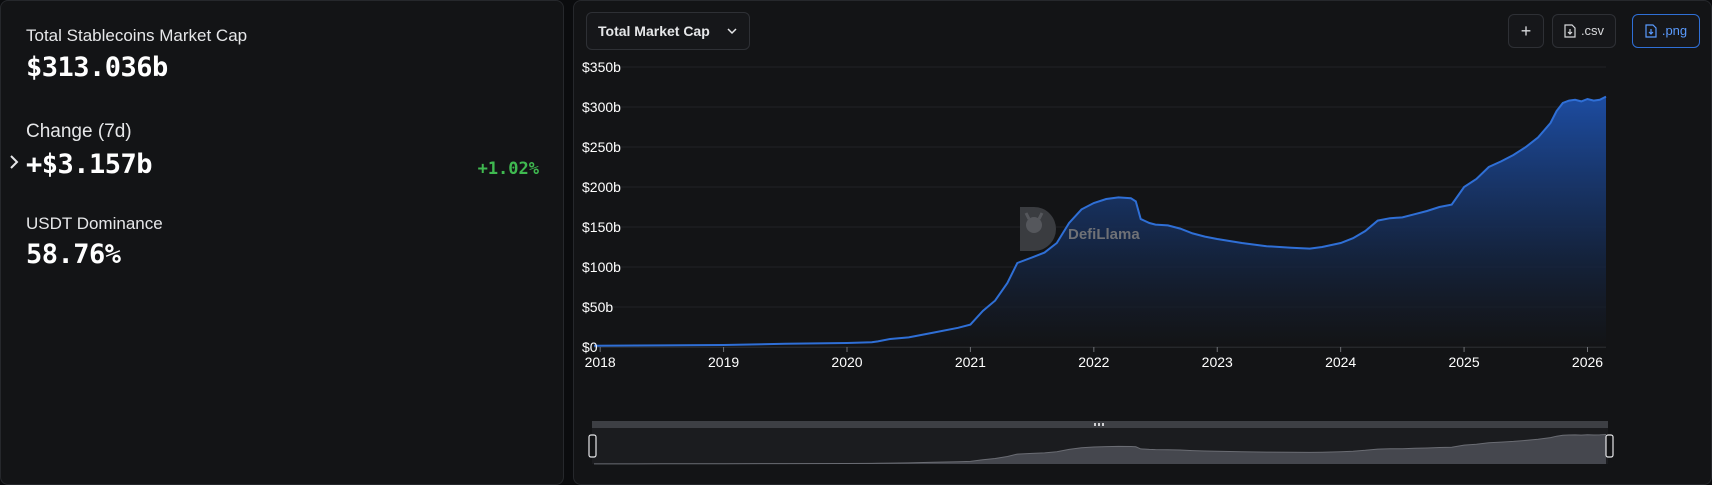 The height and width of the screenshot is (485, 1712). I want to click on download-png-button: .png, so click(1666, 31).